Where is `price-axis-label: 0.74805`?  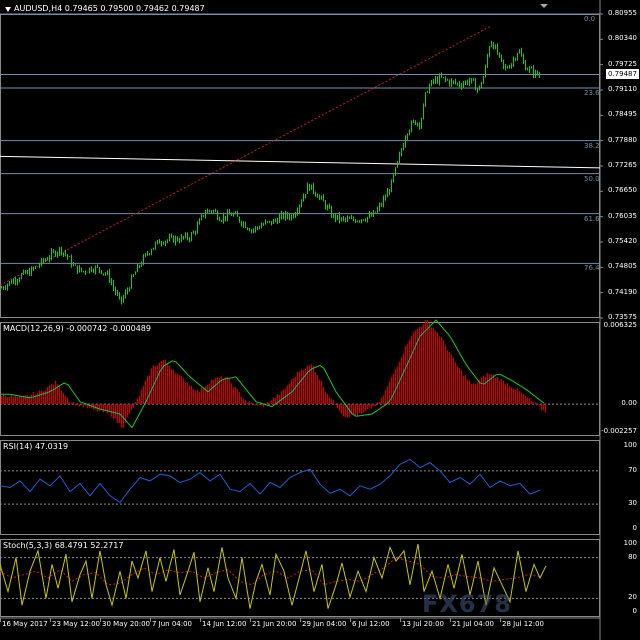
price-axis-label: 0.74805 is located at coordinates (622, 266).